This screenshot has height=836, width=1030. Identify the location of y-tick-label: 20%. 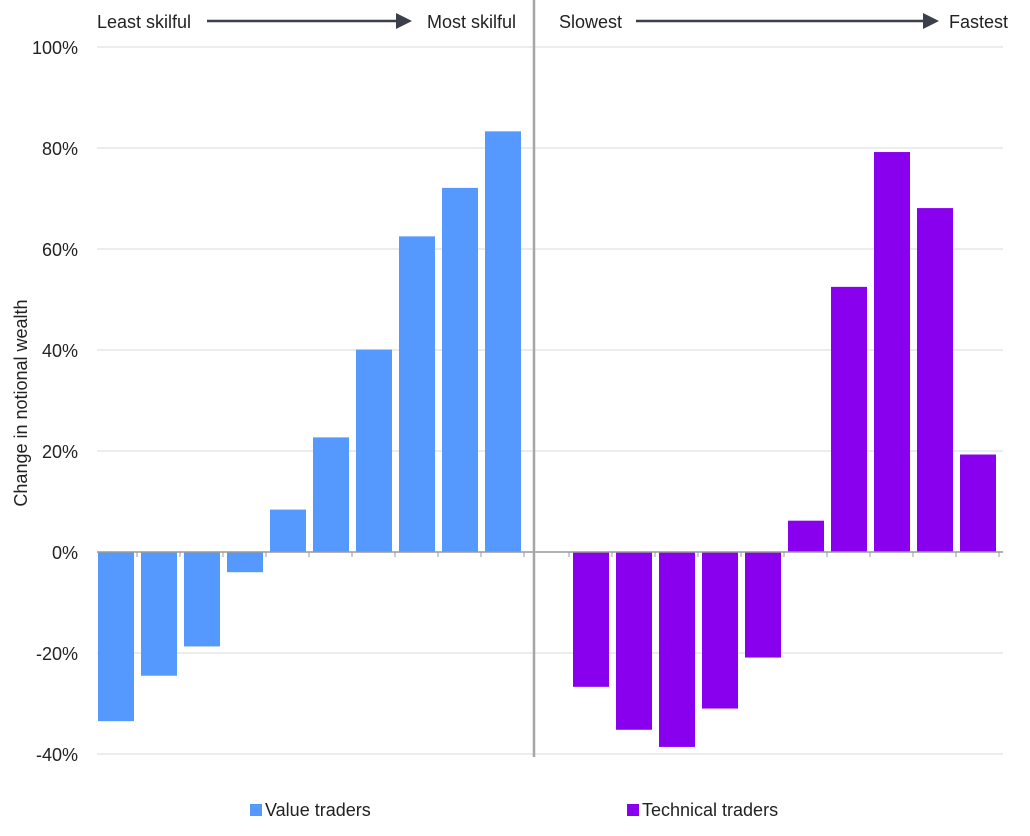
(60, 452).